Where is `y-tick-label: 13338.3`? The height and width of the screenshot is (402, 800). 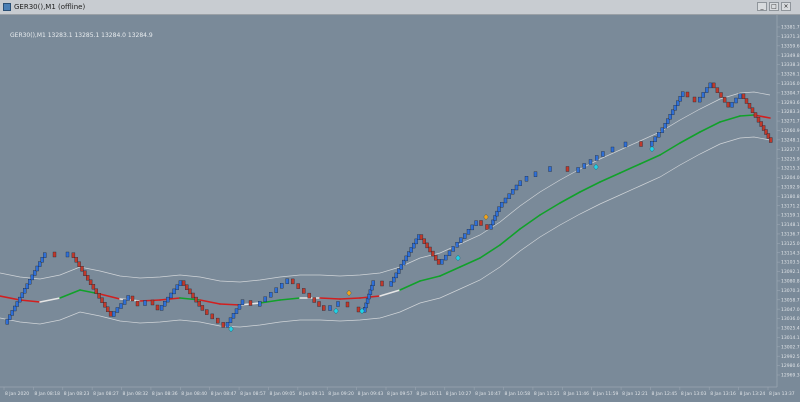
y-tick-label: 13338.3 is located at coordinates (790, 65).